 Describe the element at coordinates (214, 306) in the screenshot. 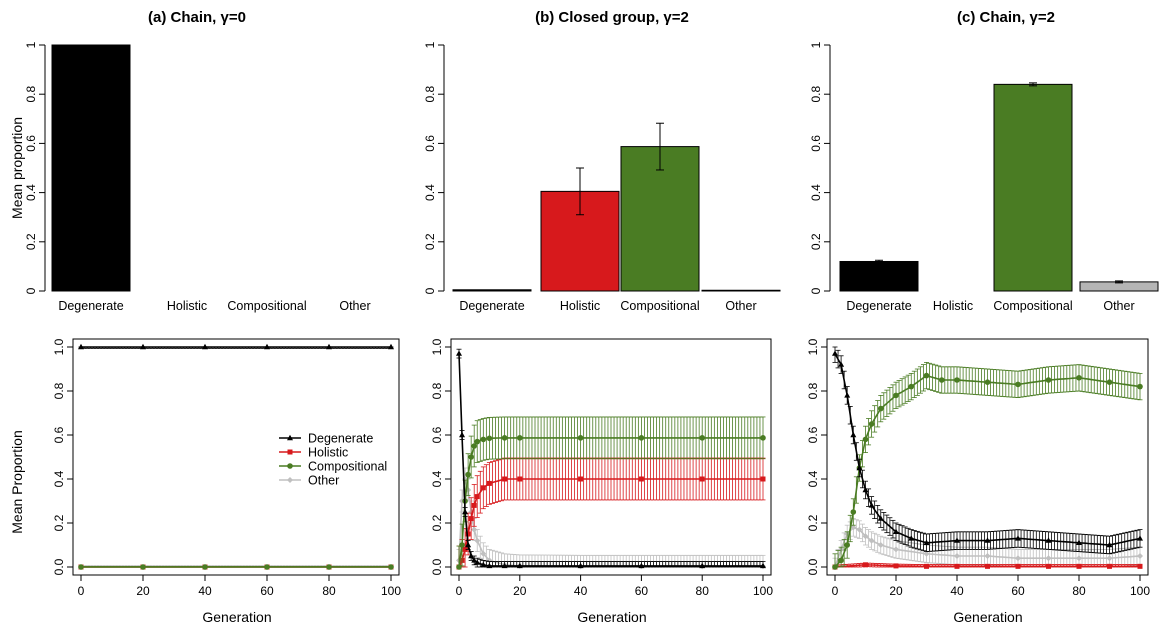

I see `panel-a-category-labels: Degenerate Holistic Compositional Other` at that location.